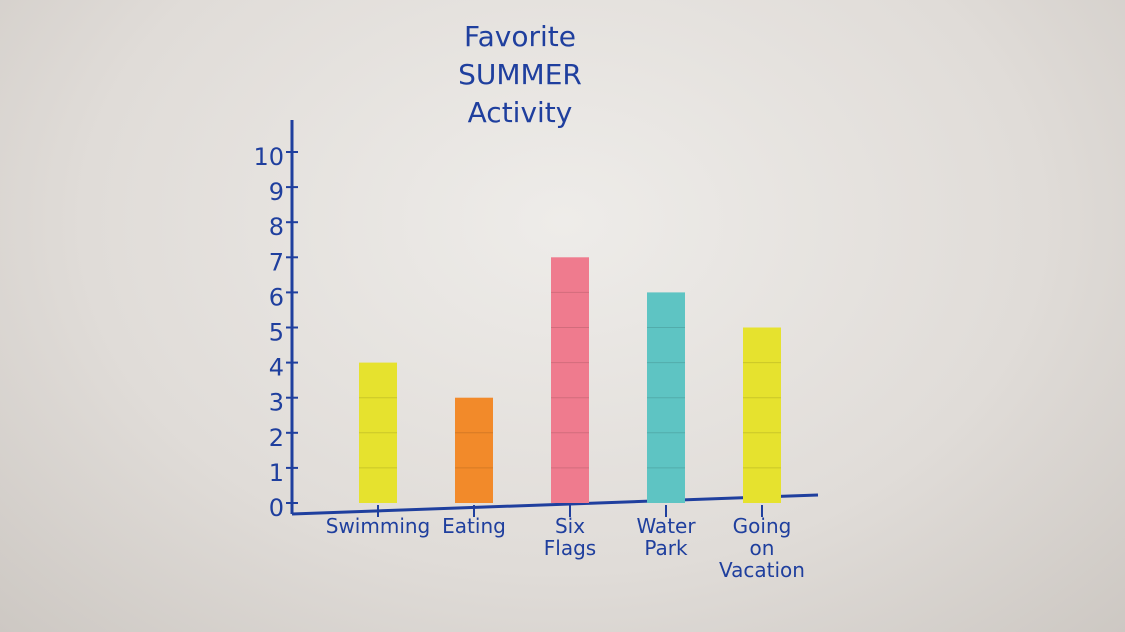 The image size is (1125, 632). I want to click on y-tick-label: 2, so click(276, 438).